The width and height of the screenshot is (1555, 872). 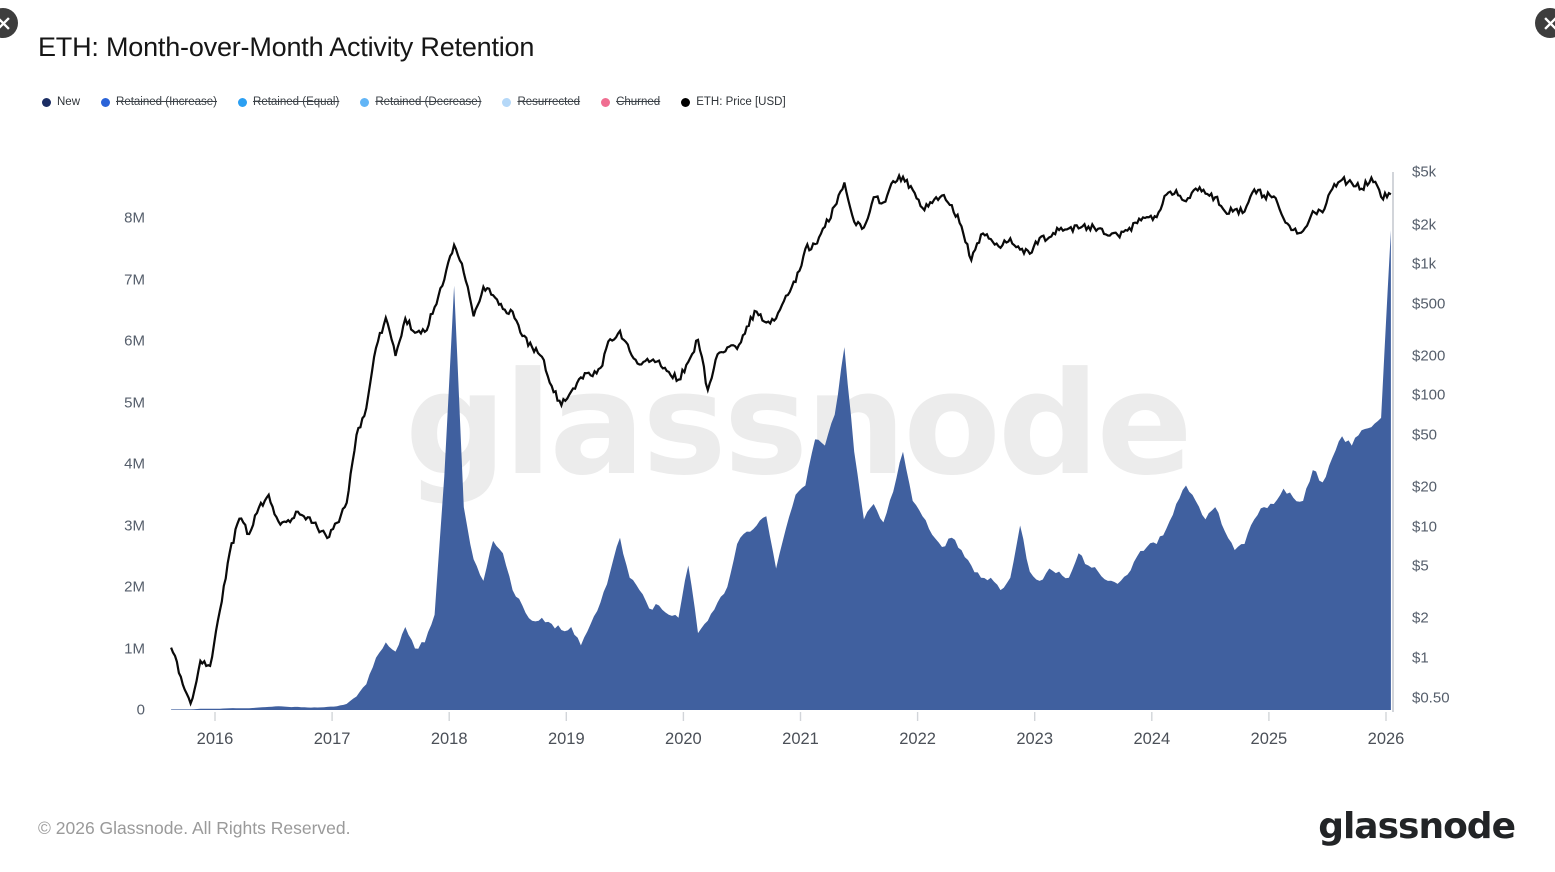 What do you see at coordinates (741, 102) in the screenshot?
I see `legend-item-label: ETH: Price [USD]` at bounding box center [741, 102].